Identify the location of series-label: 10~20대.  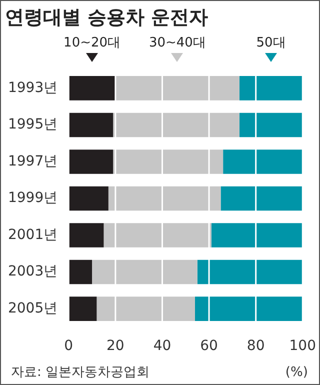
(92, 43).